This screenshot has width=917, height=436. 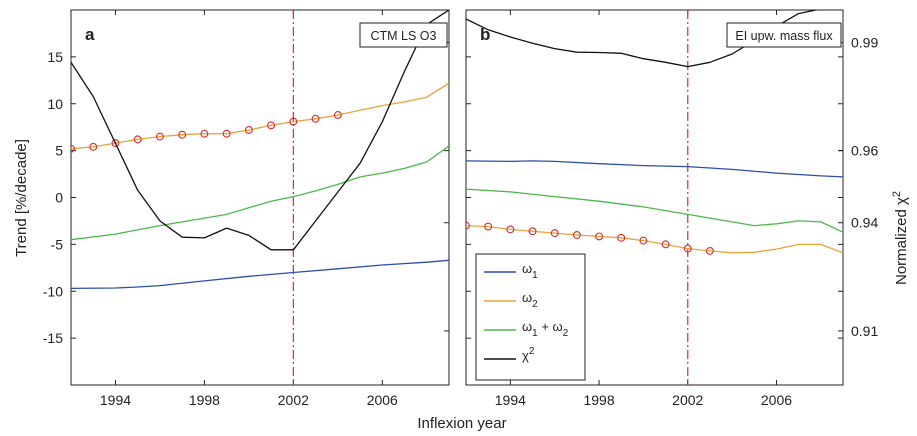 What do you see at coordinates (485, 34) in the screenshot?
I see `panel-letter: b` at bounding box center [485, 34].